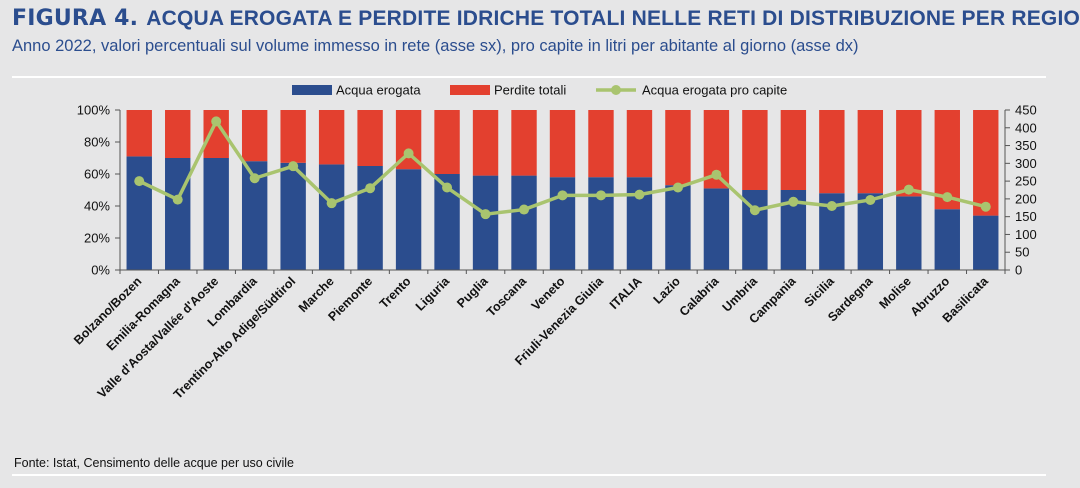  I want to click on x-tick-label: Molise, so click(895, 292).